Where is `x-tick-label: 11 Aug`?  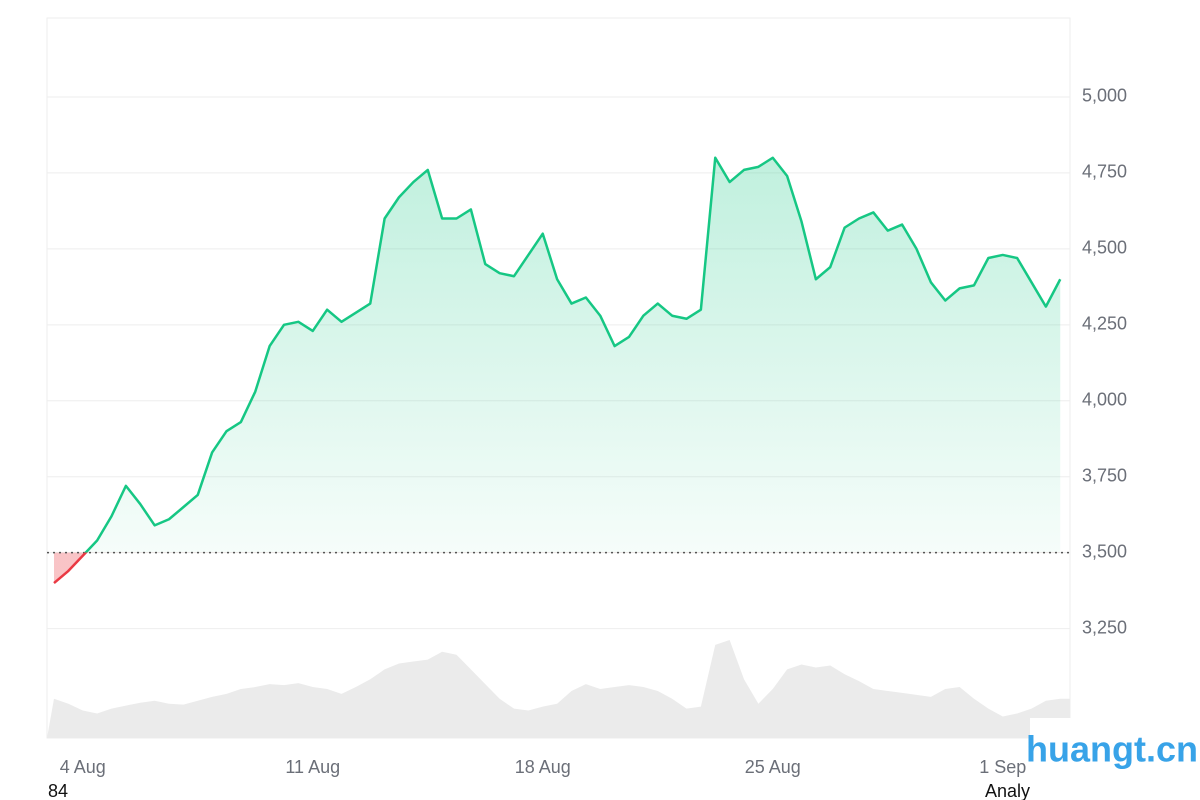
x-tick-label: 11 Aug is located at coordinates (312, 767).